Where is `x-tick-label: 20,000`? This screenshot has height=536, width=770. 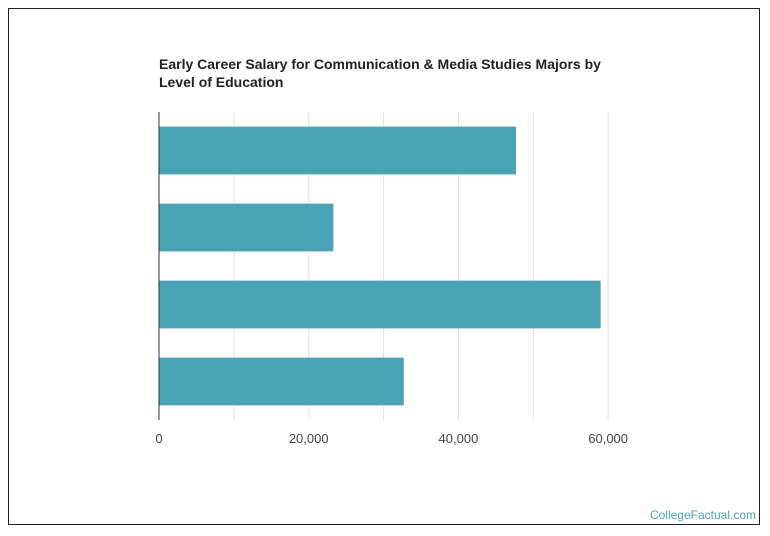
x-tick-label: 20,000 is located at coordinates (309, 438).